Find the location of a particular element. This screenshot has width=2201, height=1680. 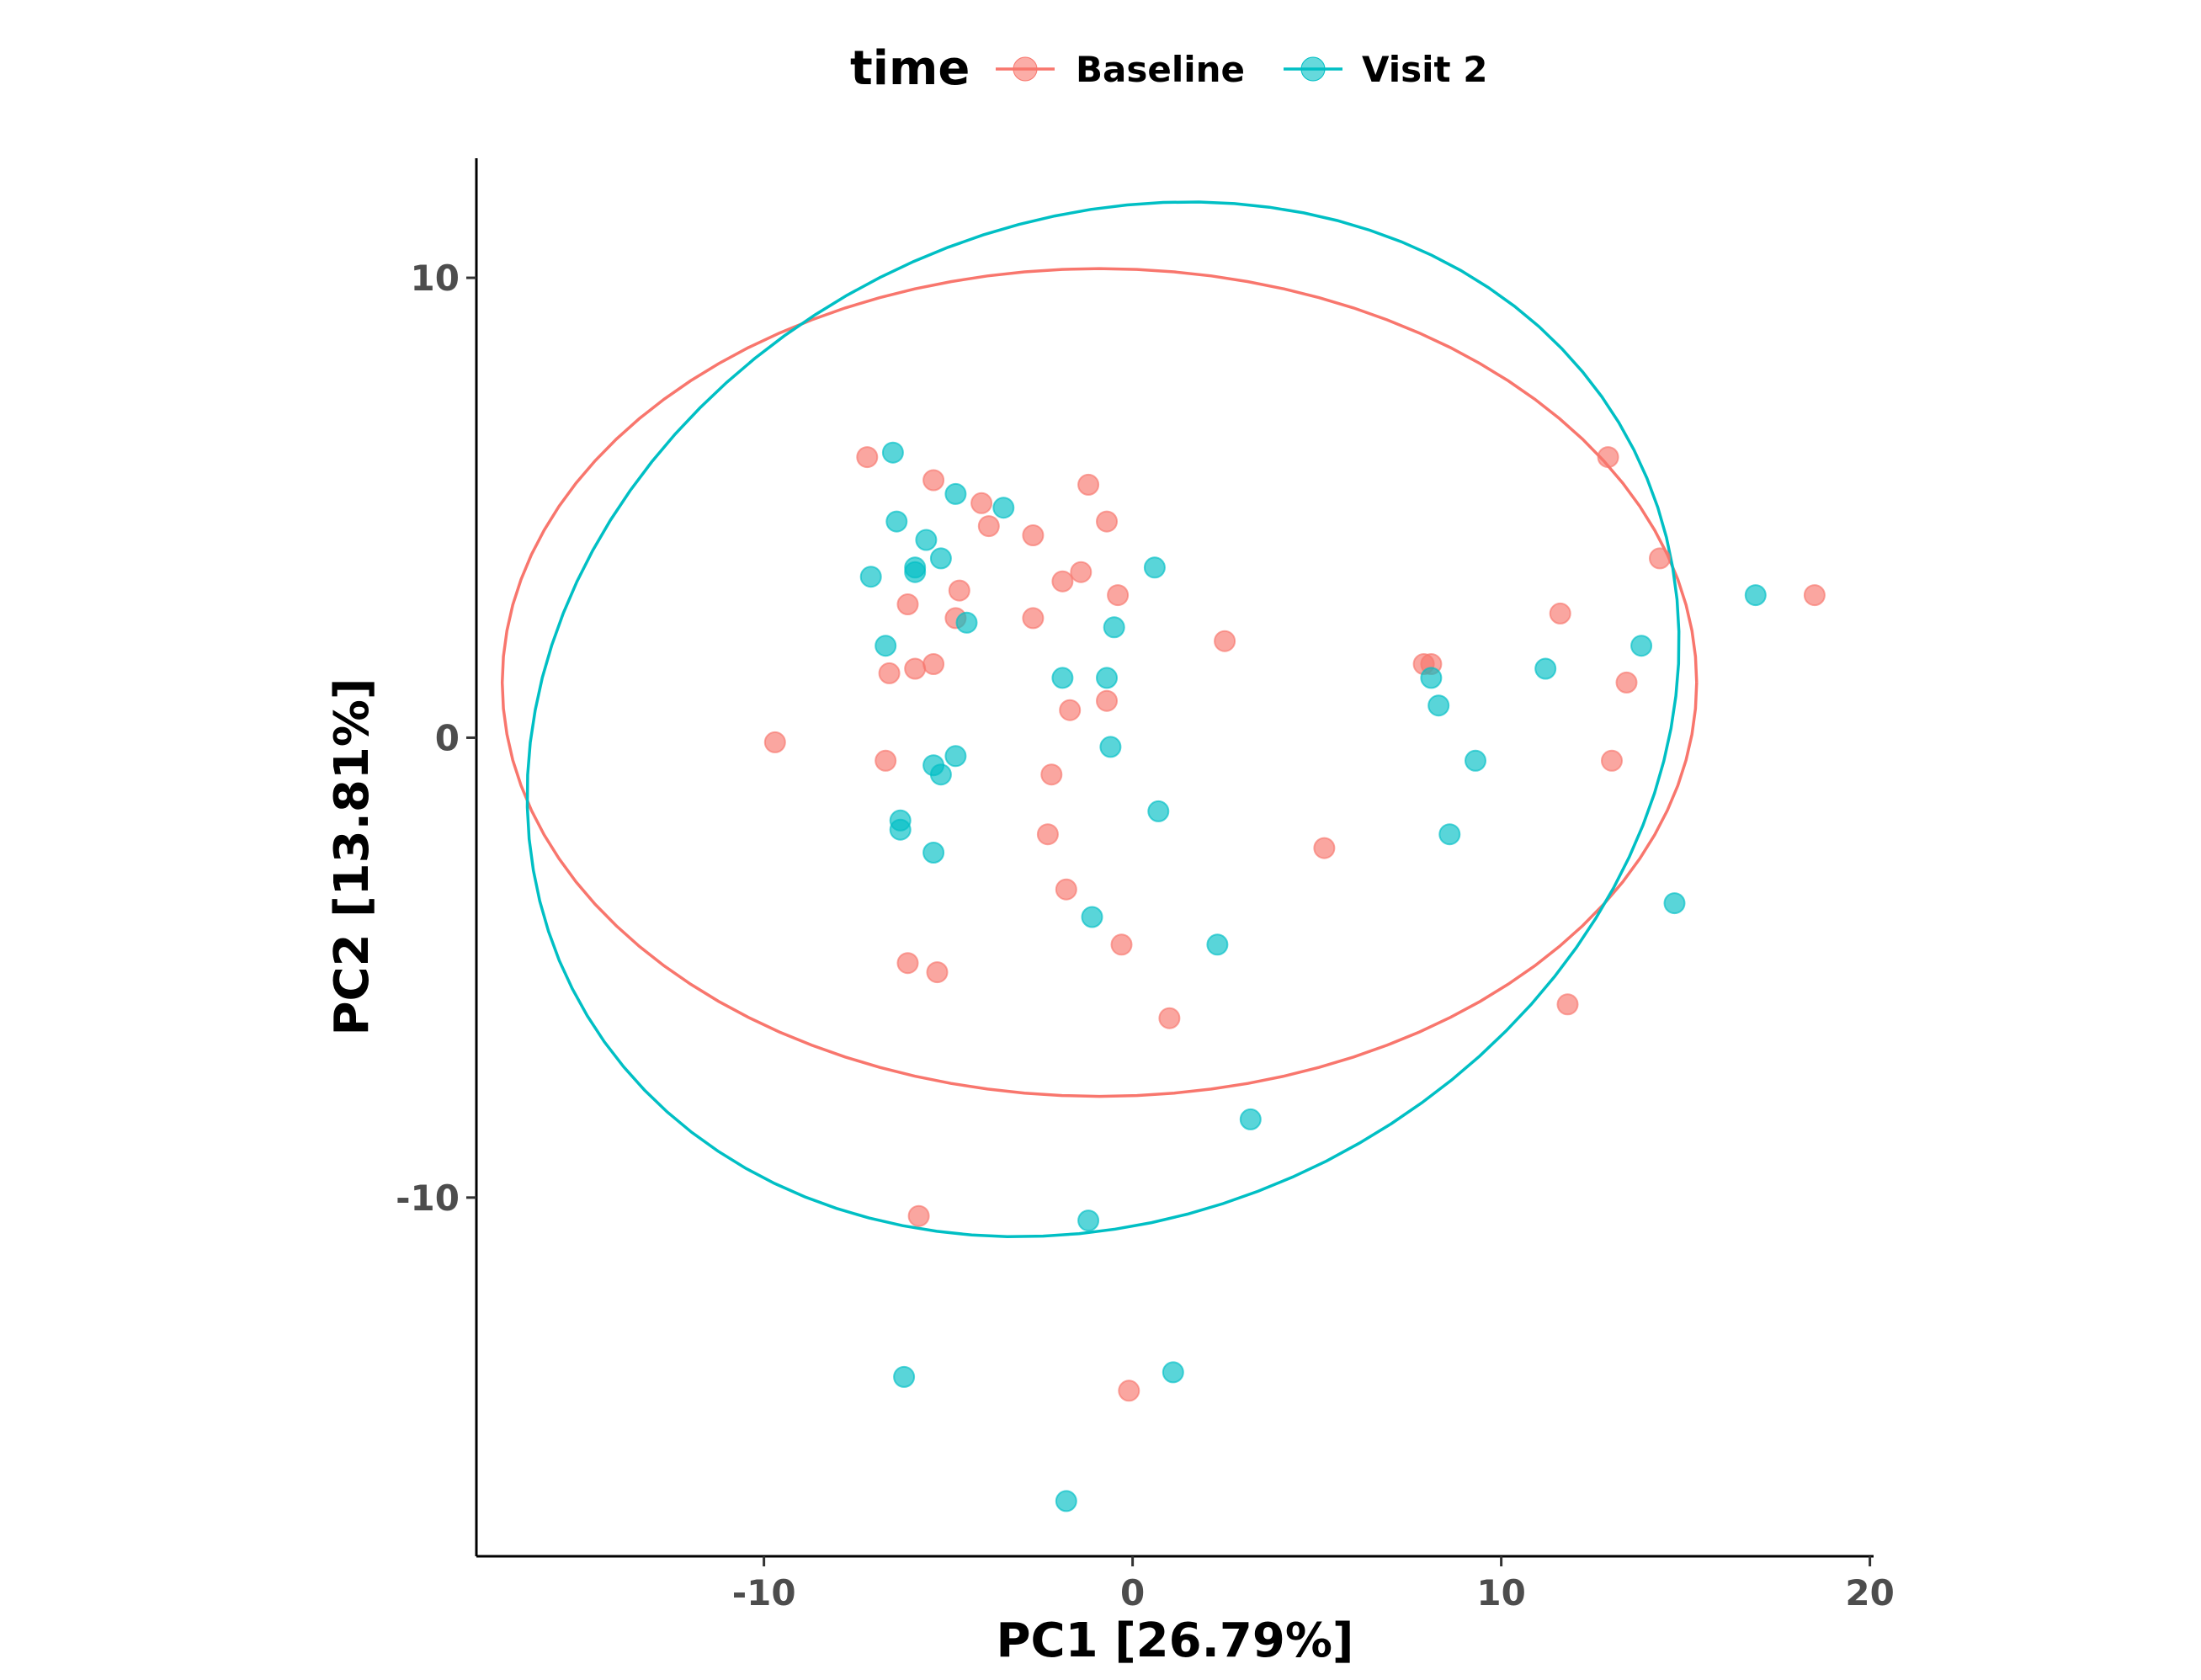

x-tick-label: -10 is located at coordinates (764, 1593).